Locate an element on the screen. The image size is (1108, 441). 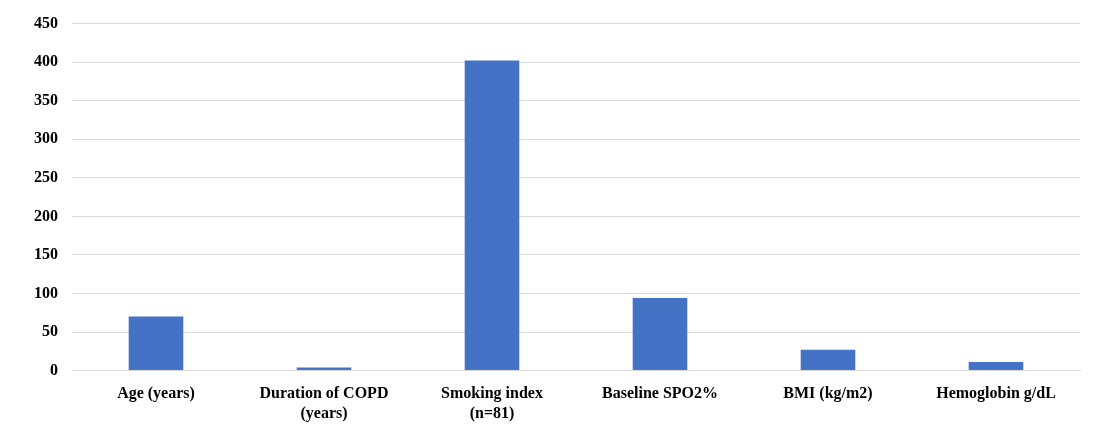
x-tick-label: BMI (kg/m2) is located at coordinates (828, 393).